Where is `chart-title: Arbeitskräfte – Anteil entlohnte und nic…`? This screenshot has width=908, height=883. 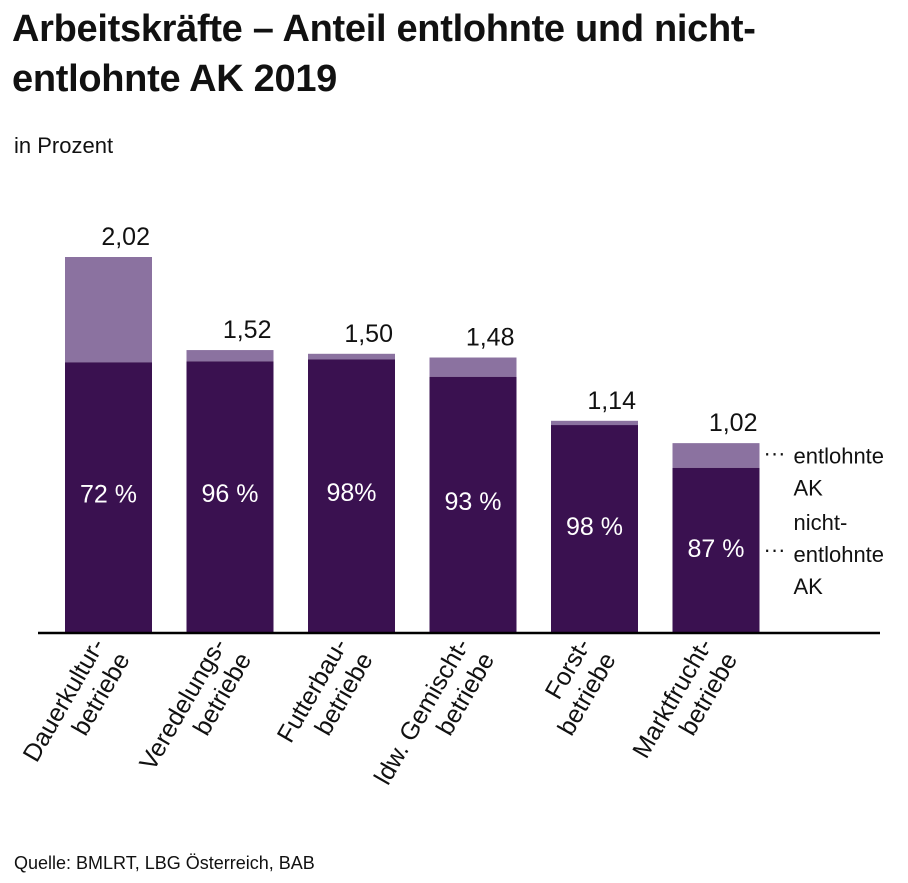
chart-title: Arbeitskräfte – Anteil entlohnte und nic… is located at coordinates (384, 54).